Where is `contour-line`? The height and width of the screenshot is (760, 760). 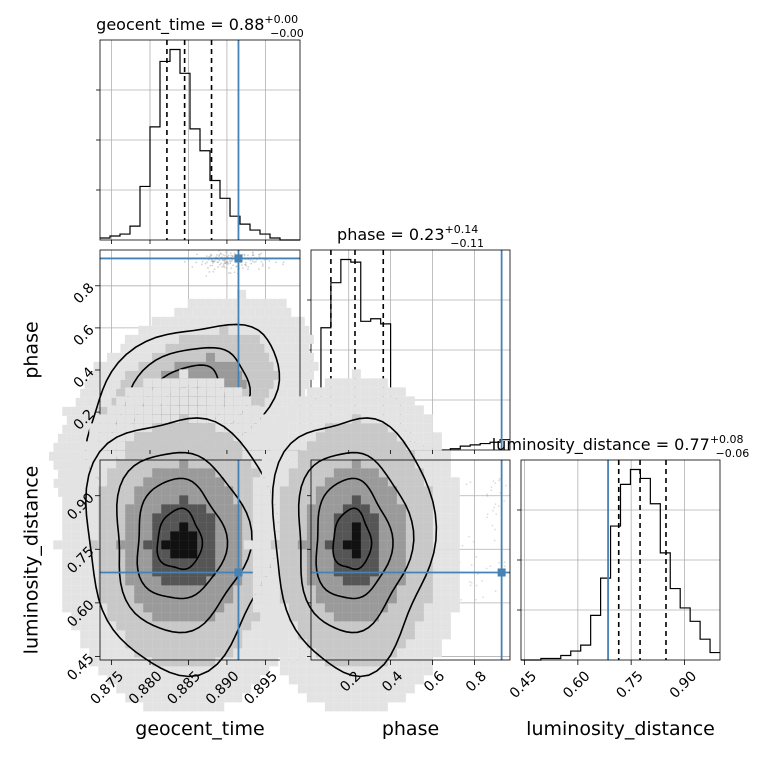 contour-line is located at coordinates (182, 538).